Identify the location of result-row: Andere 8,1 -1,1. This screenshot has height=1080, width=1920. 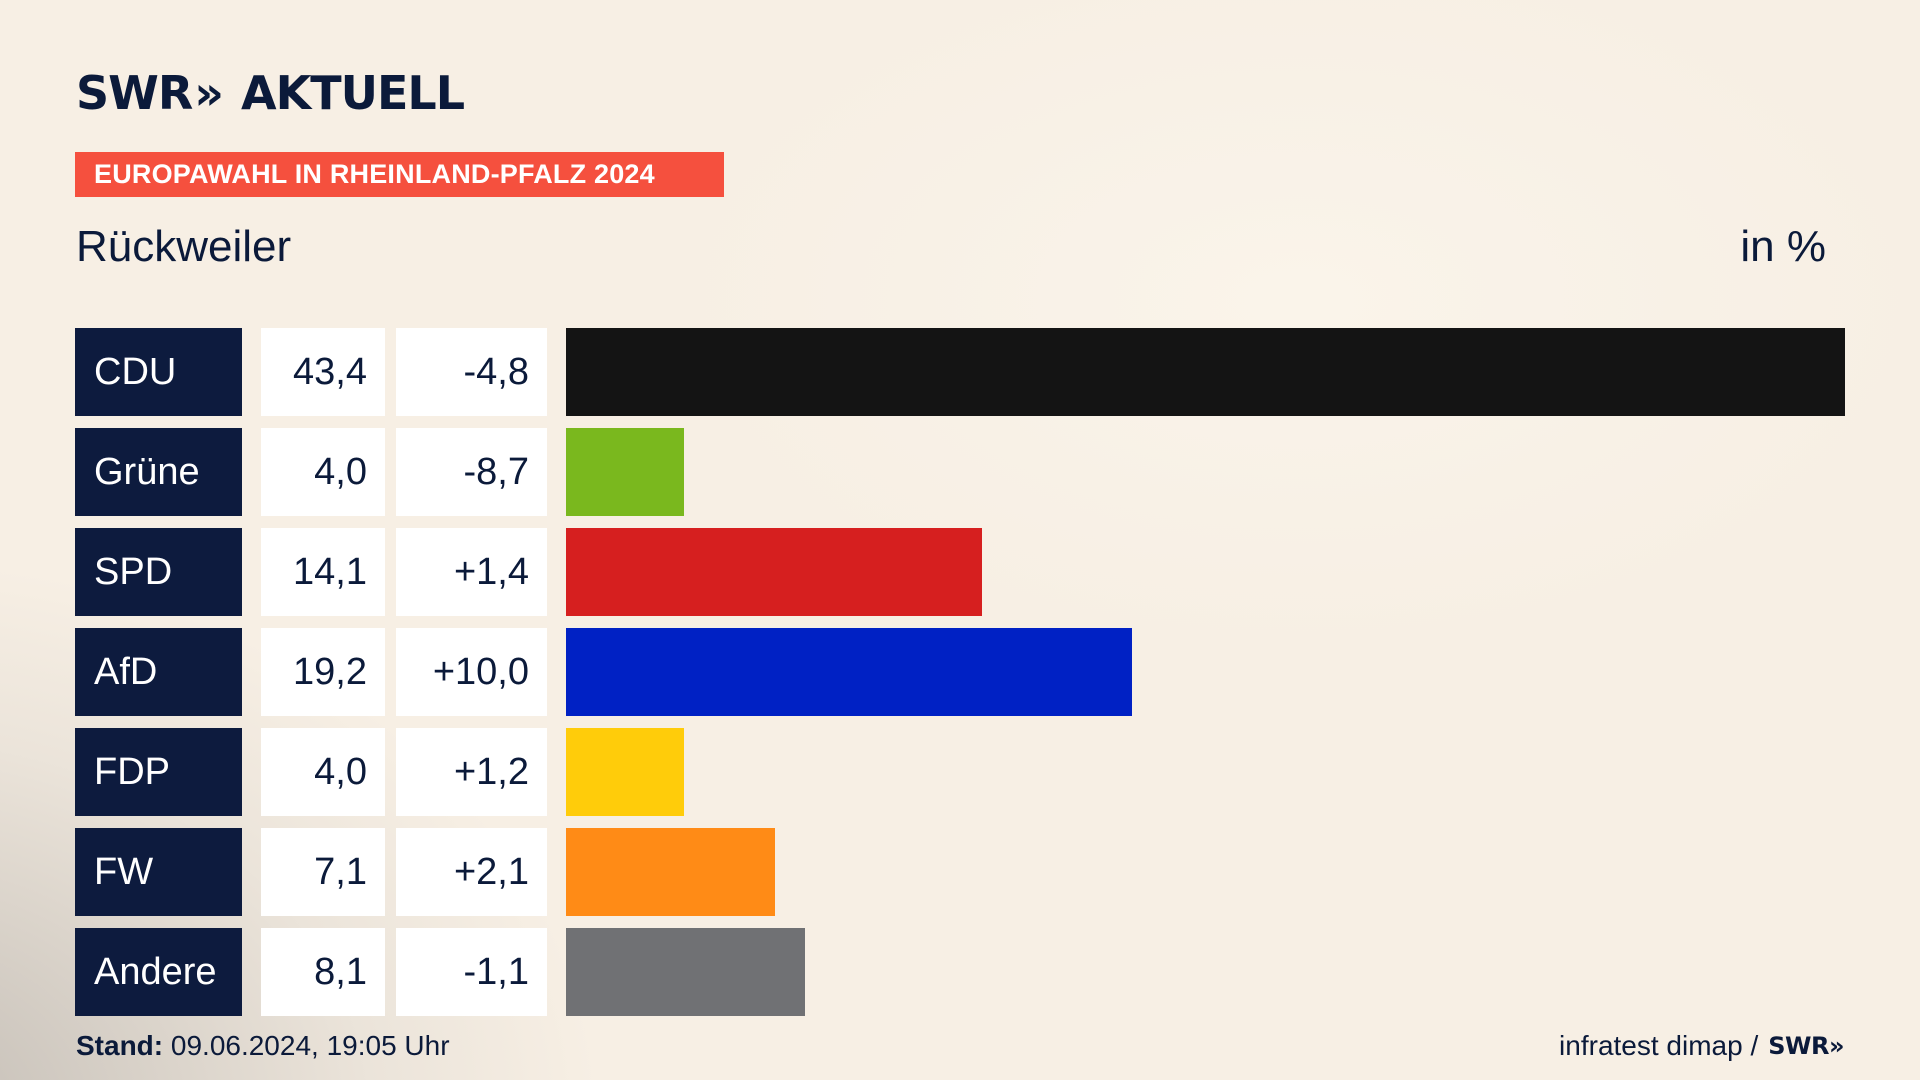
(960, 972).